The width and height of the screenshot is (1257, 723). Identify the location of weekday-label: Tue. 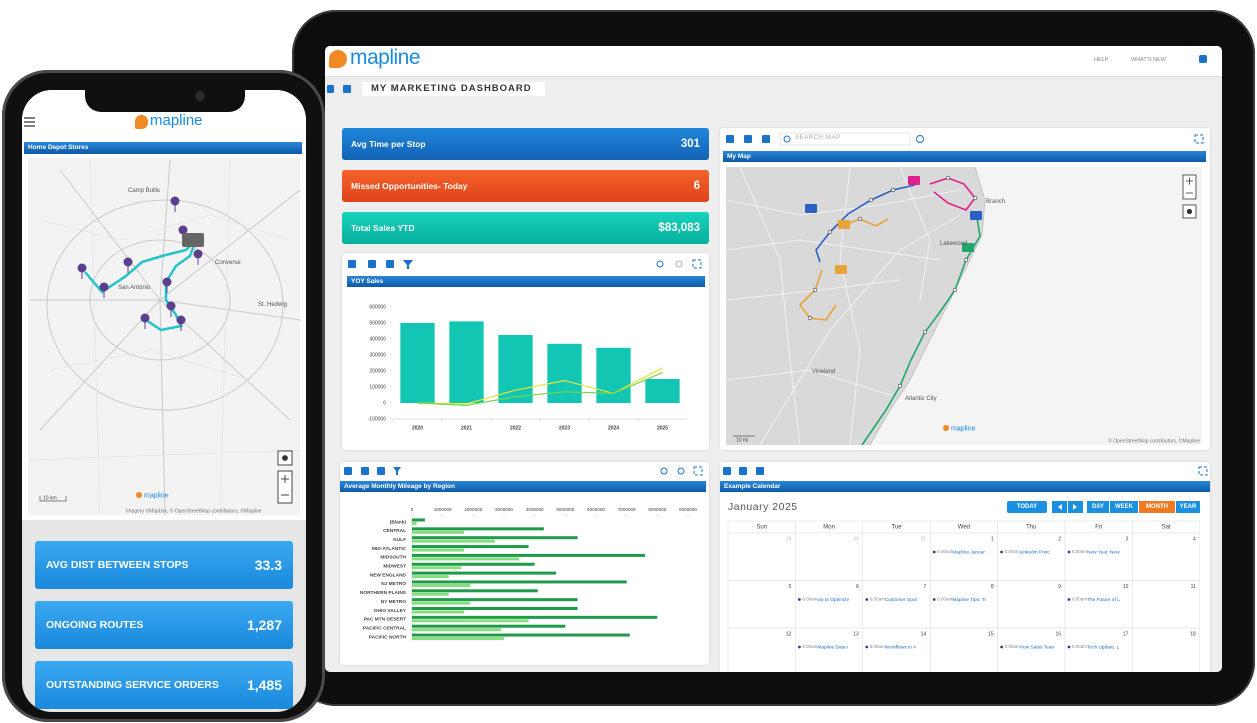
(896, 528).